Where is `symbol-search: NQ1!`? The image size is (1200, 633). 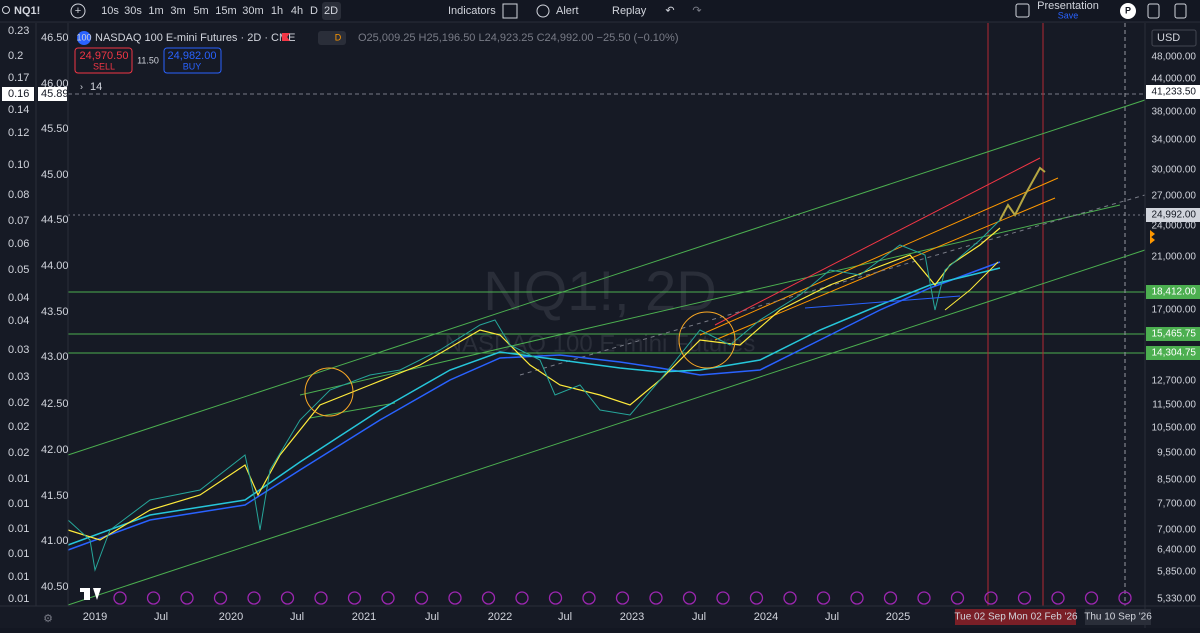 symbol-search: NQ1! is located at coordinates (27, 11).